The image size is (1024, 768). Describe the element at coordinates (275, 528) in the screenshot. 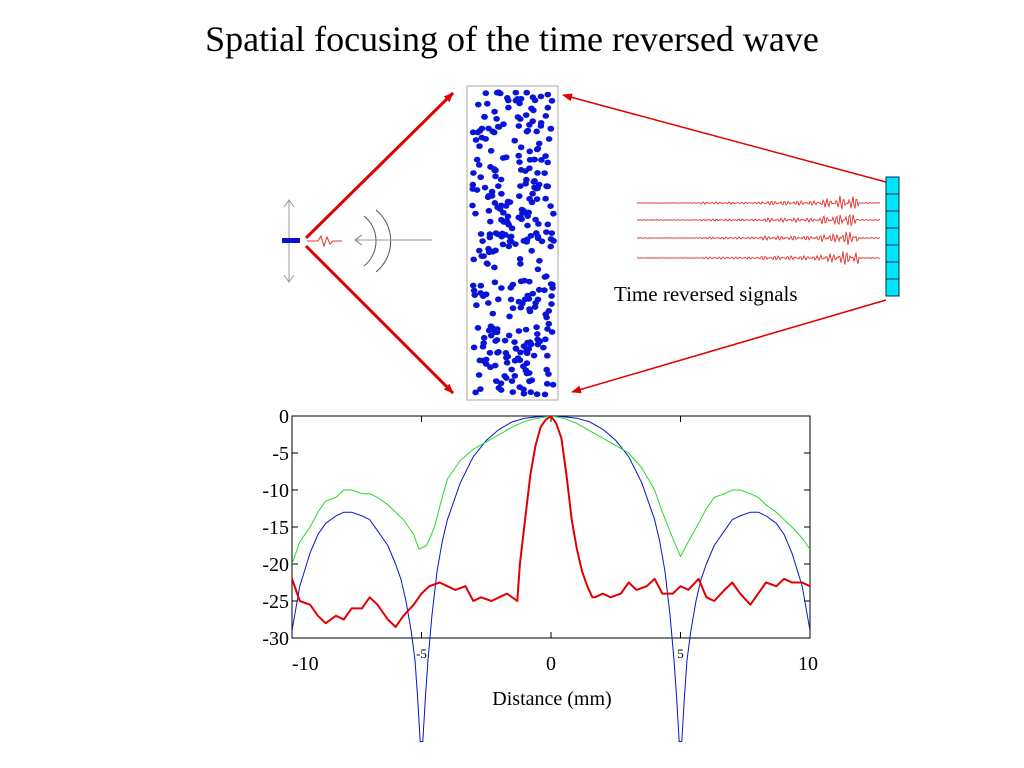

I see `y-tick-labels: 0 -5 -10 -15 -20 -25 -30` at that location.